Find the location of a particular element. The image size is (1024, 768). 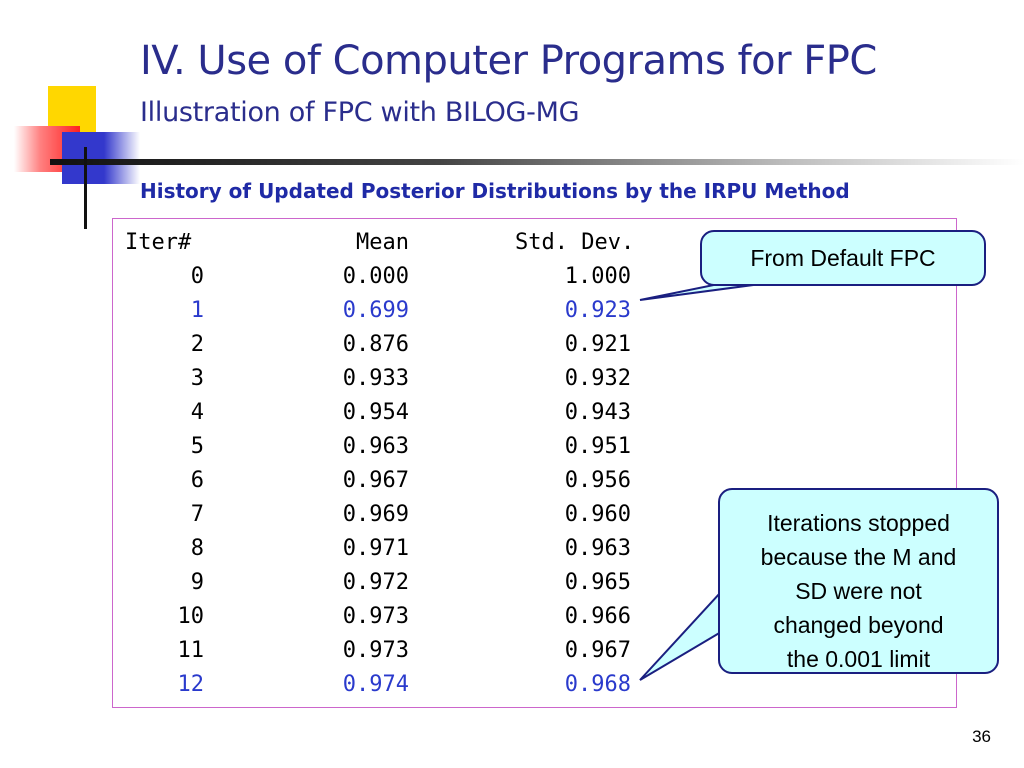

decoration-blue-gradient is located at coordinates (122, 158).